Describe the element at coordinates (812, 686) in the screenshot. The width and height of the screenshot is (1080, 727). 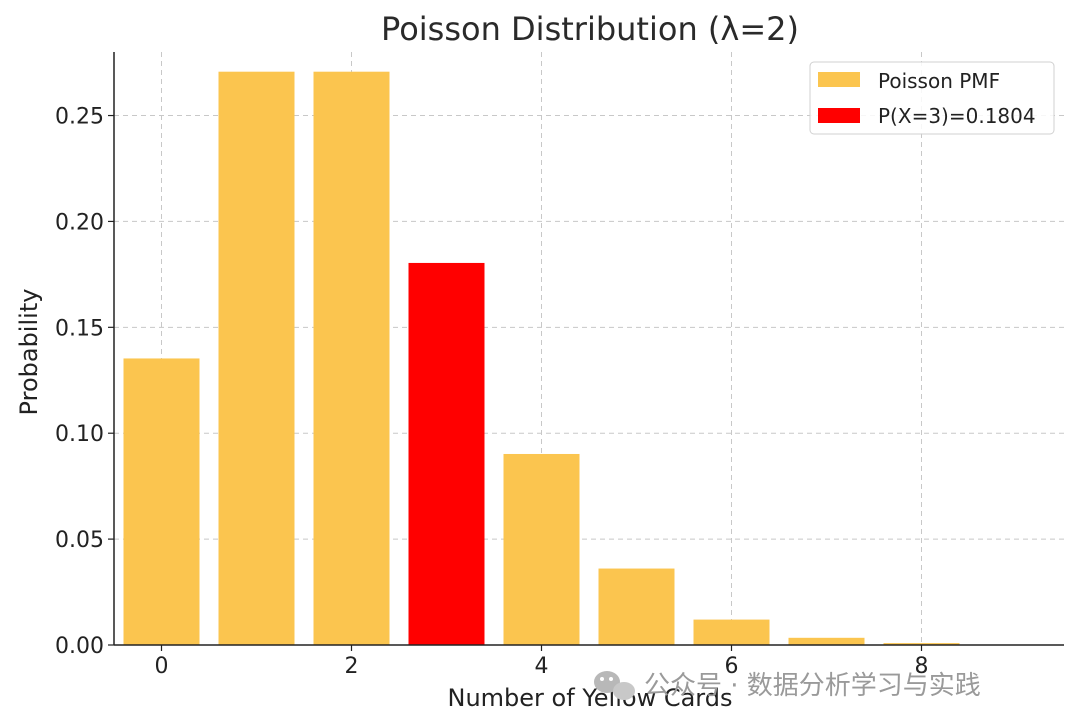
I see `watermark-text: 公众号 · 数据分析学习与实践` at that location.